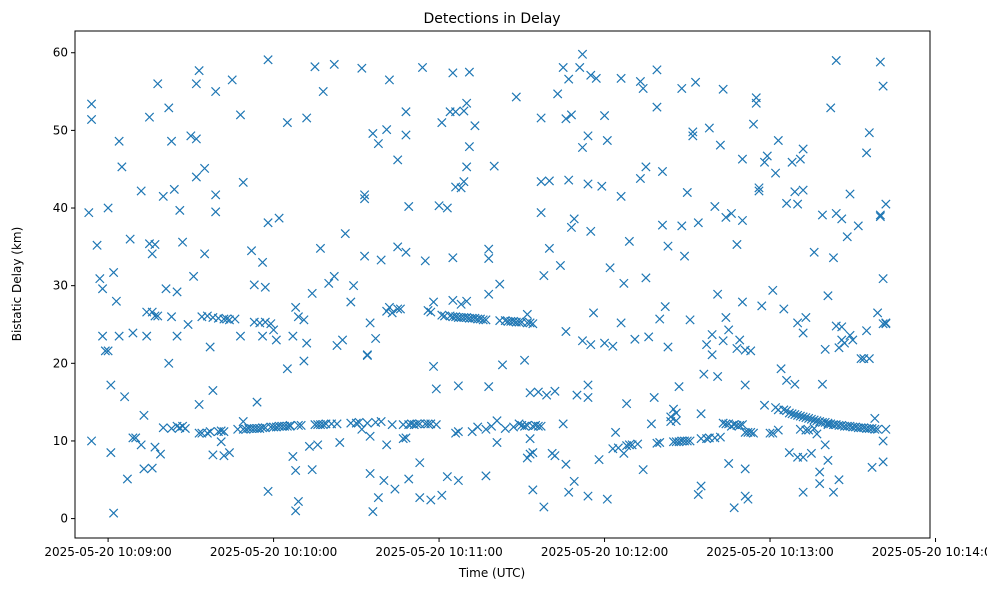  Describe the element at coordinates (60, 208) in the screenshot. I see `y-tick-label: 40` at that location.